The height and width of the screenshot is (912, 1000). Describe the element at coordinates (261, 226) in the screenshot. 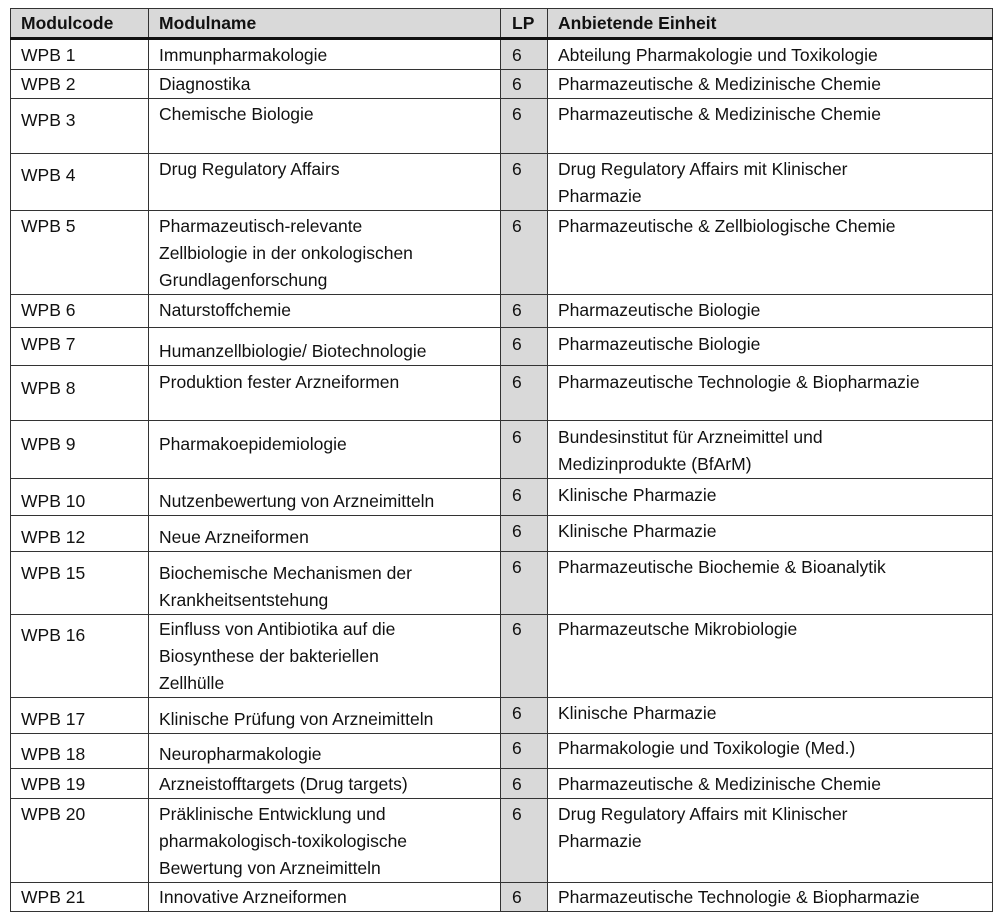

I see `modulname-line: Pharmazeutisch-relevante` at that location.